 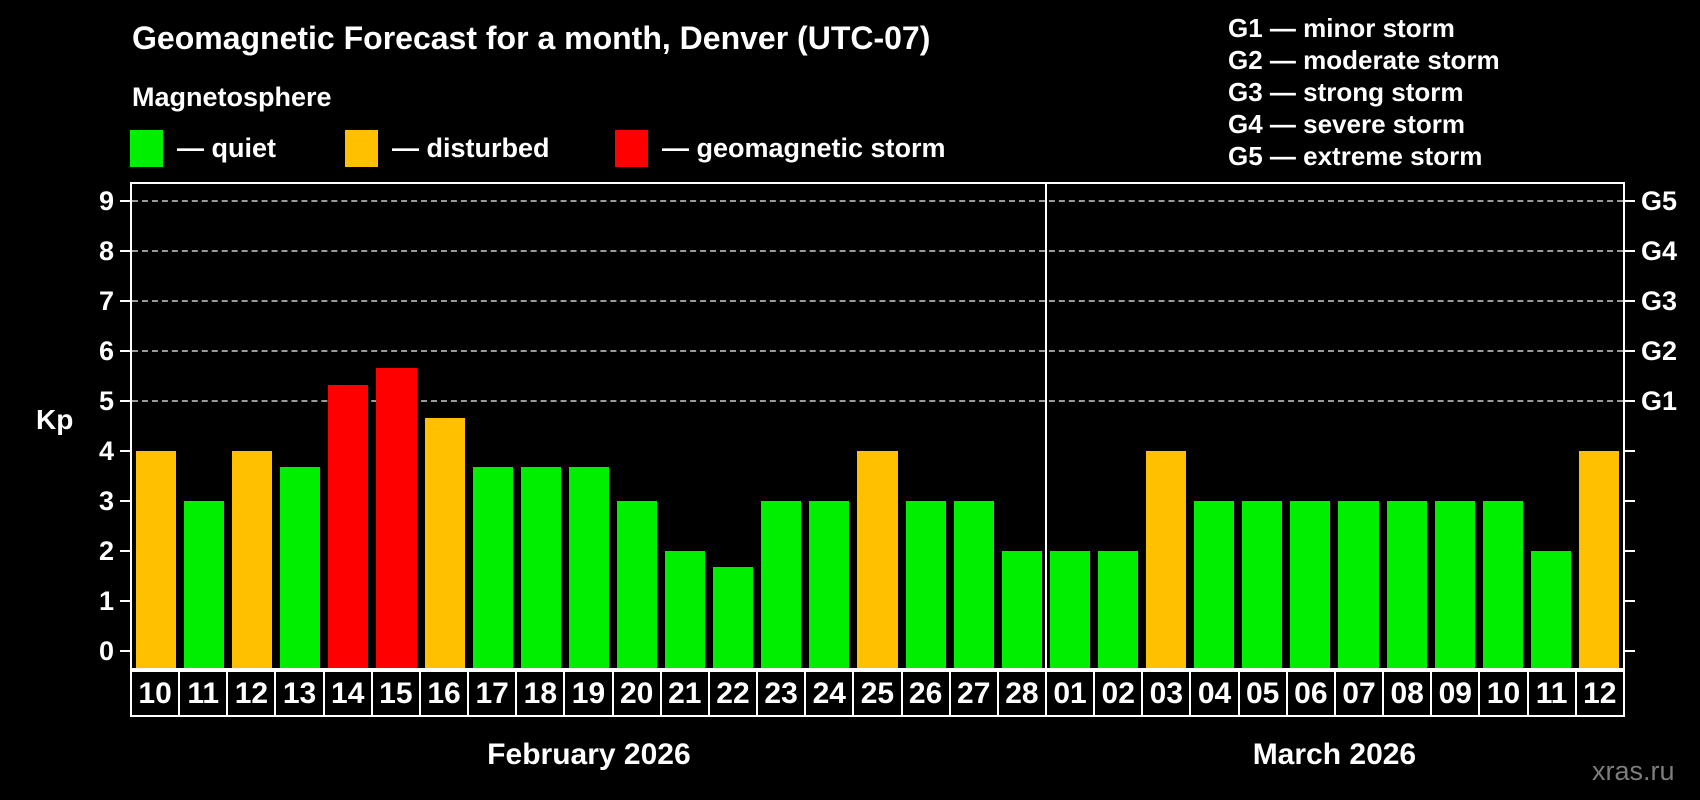 I want to click on y-tick-label-2: 2, so click(x=106, y=550).